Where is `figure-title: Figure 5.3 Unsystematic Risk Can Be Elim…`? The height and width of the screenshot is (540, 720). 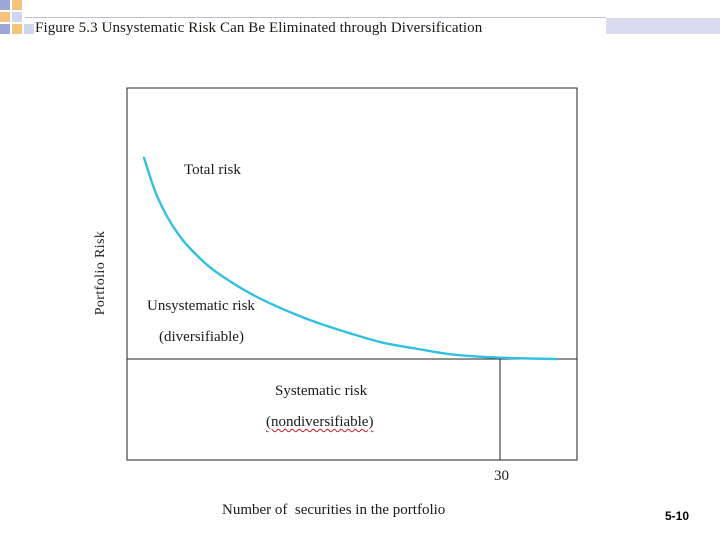 figure-title: Figure 5.3 Unsystematic Risk Can Be Elim… is located at coordinates (259, 28).